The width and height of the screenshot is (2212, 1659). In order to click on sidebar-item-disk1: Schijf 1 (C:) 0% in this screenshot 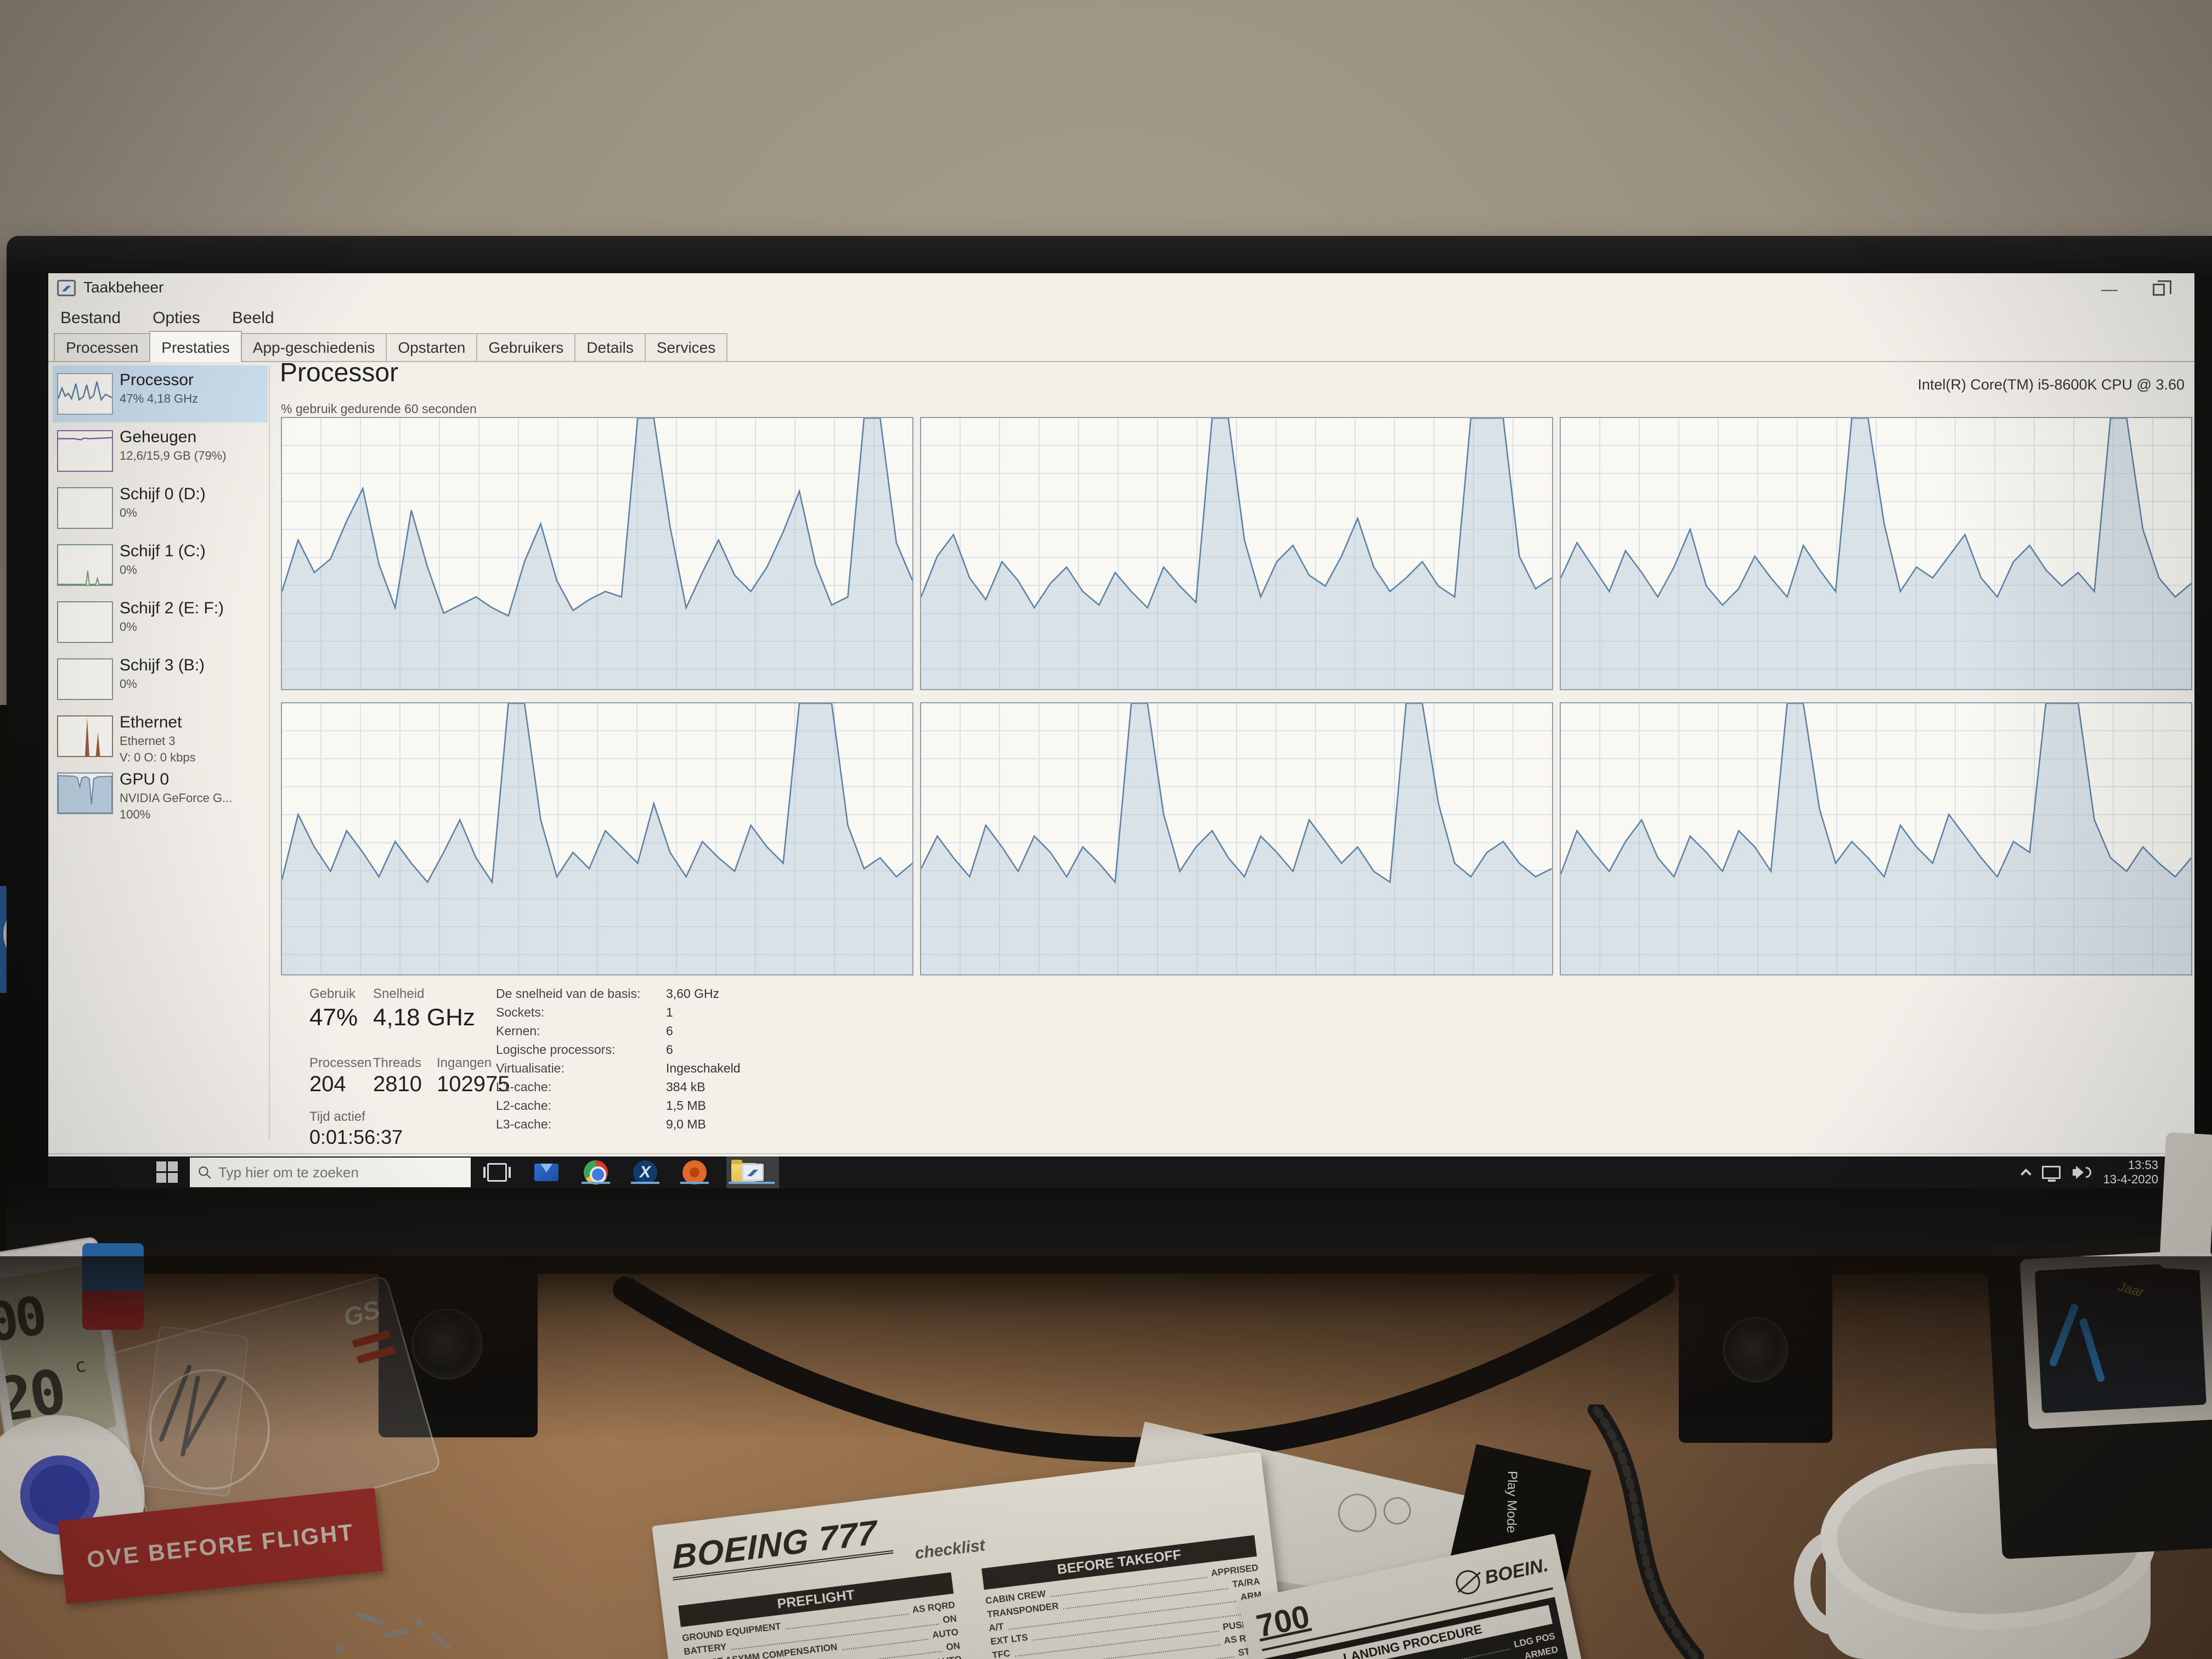, I will do `click(161, 565)`.